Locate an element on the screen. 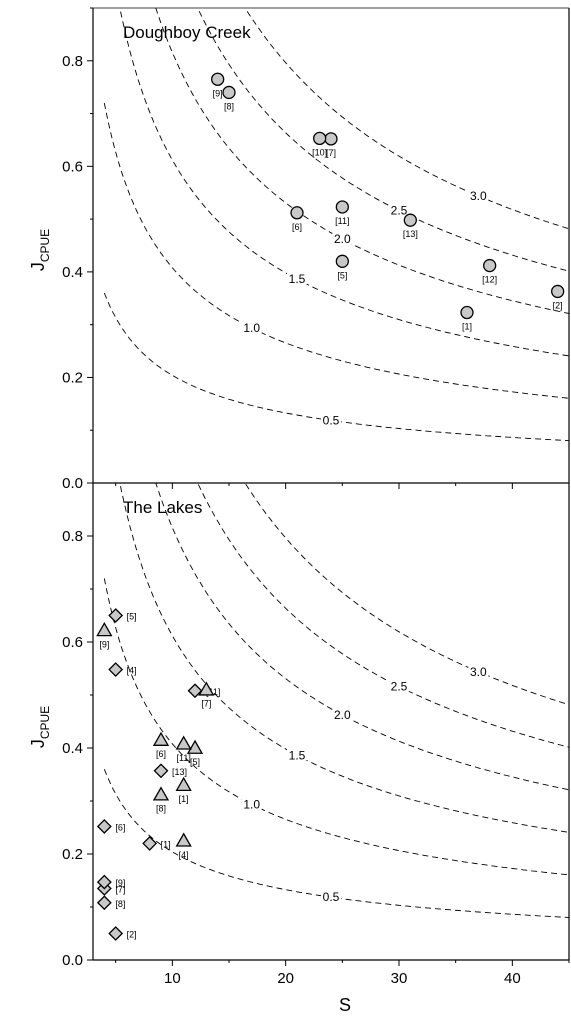 This screenshot has width=571, height=1016. data-point-label: [12] is located at coordinates (489, 280).